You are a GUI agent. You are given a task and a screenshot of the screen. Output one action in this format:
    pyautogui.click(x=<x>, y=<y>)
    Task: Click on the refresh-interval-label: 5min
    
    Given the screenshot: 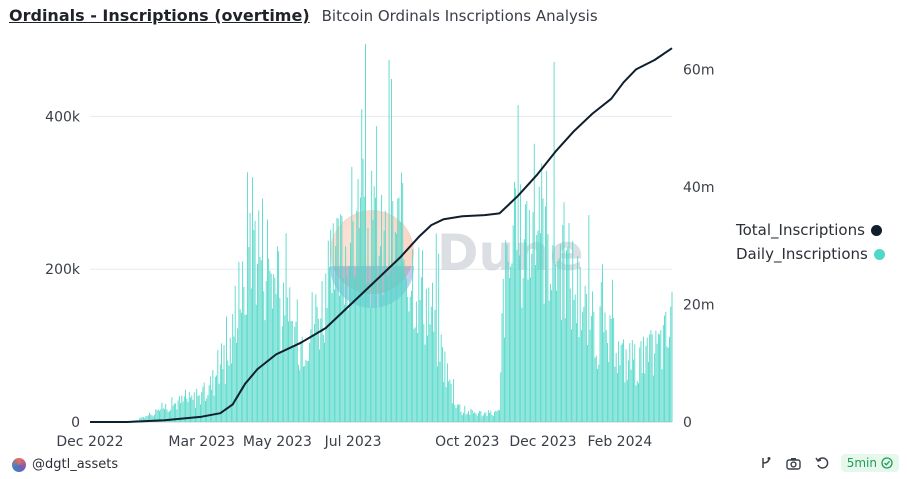 What is the action you would take?
    pyautogui.click(x=861, y=463)
    